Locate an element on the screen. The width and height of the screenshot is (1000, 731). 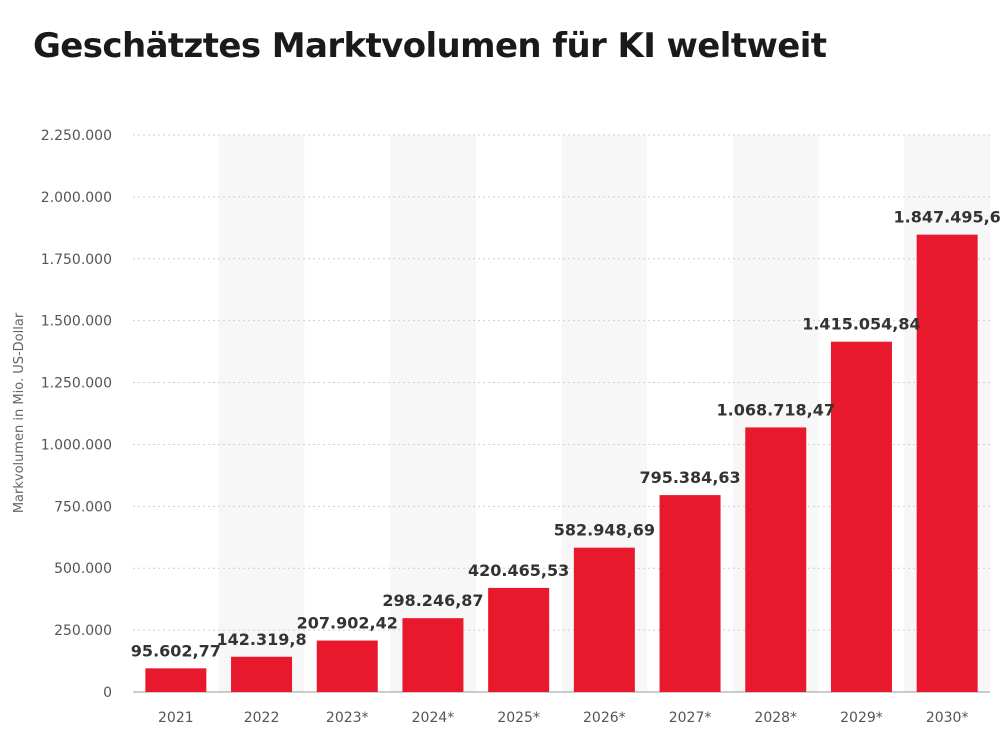
x-tick-label: 2022 is located at coordinates (262, 718).